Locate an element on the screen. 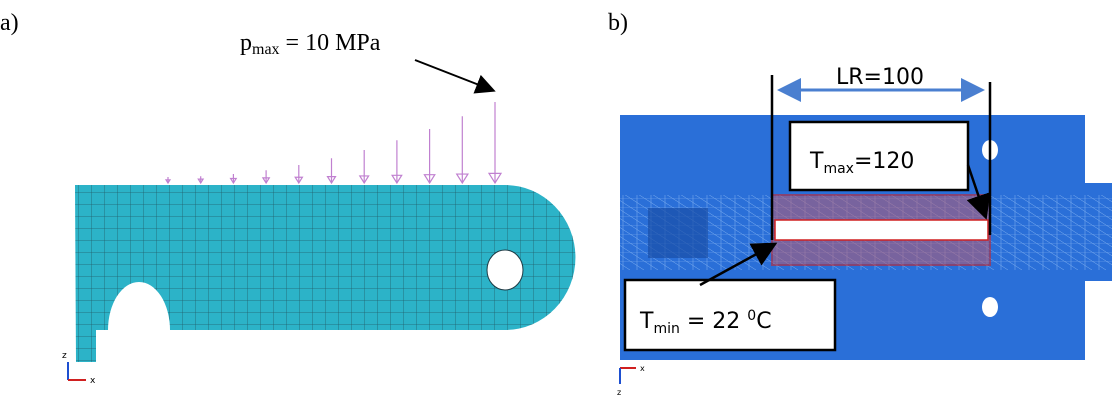 The width and height of the screenshot is (1112, 401). min-label: Tmin = 22 0C is located at coordinates (705, 322).